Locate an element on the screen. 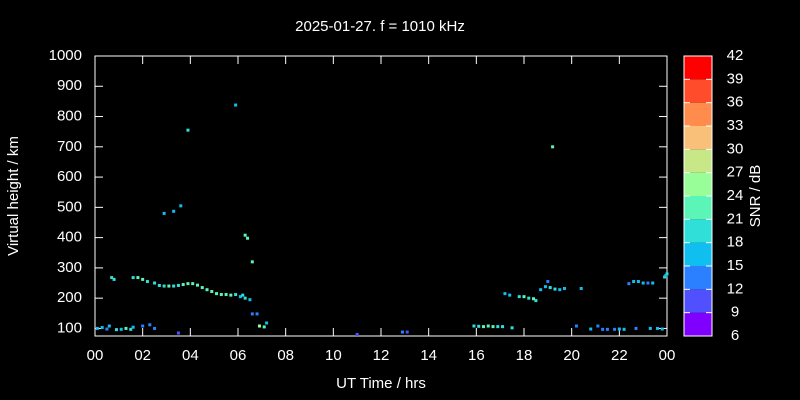 The height and width of the screenshot is (400, 800). x-tick-label: 02 is located at coordinates (142, 355).